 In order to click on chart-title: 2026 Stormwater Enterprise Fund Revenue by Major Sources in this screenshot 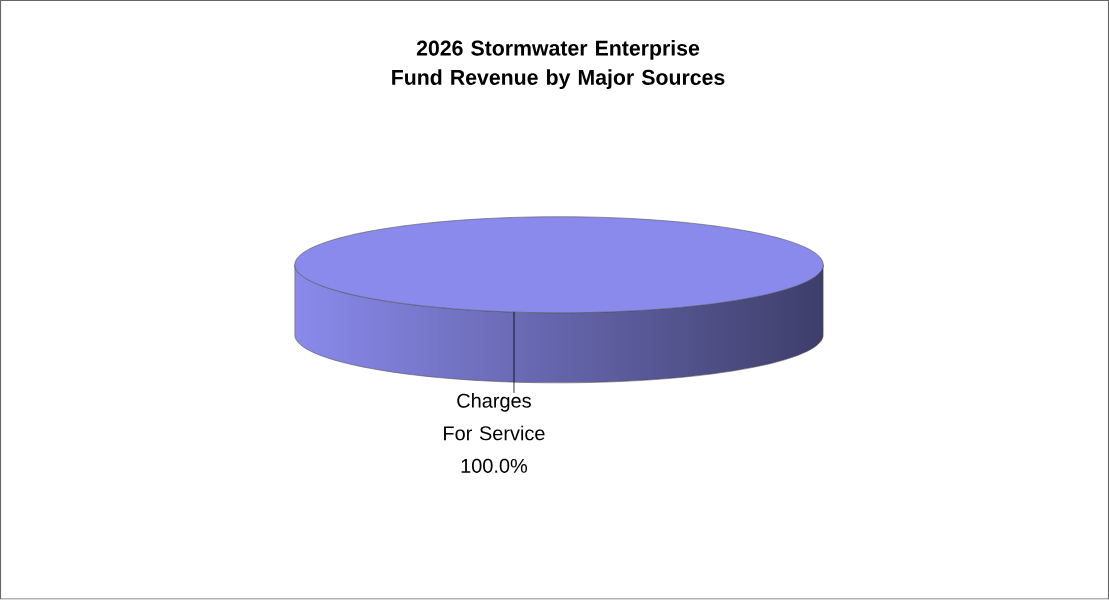, I will do `click(558, 65)`.